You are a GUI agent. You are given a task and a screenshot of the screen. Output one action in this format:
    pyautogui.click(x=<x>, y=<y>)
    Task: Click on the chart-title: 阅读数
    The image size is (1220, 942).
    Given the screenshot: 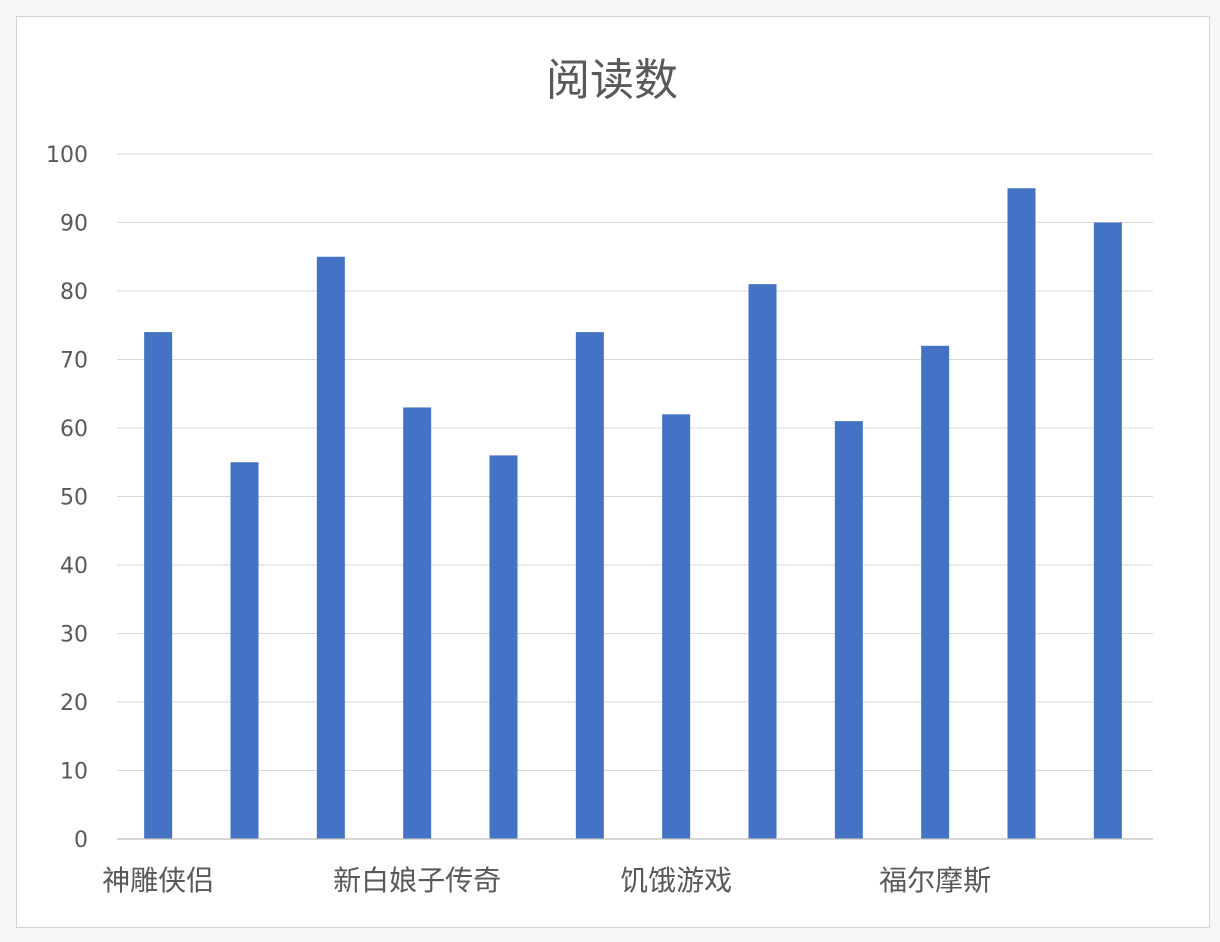 What is the action you would take?
    pyautogui.click(x=612, y=80)
    